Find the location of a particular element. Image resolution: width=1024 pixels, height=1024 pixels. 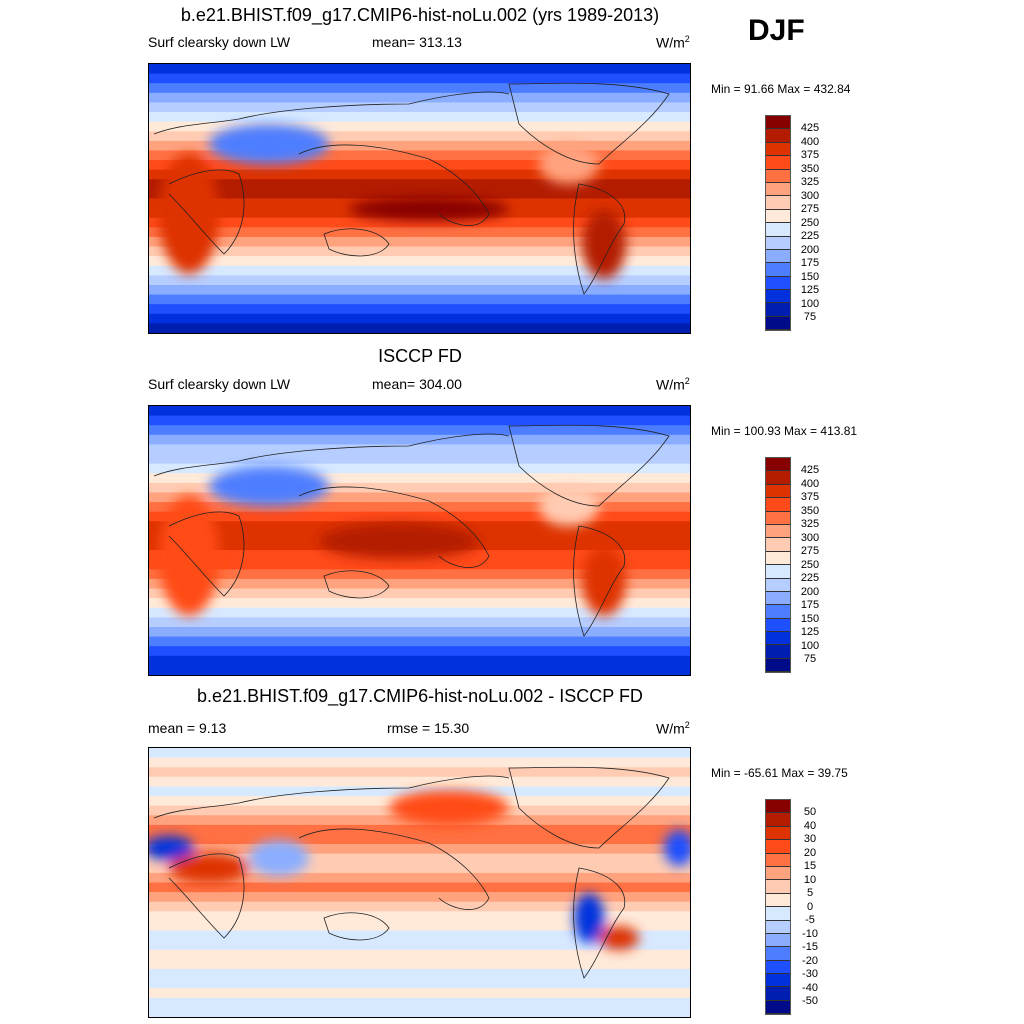

colorbar-tick-label: 30 is located at coordinates (810, 839).